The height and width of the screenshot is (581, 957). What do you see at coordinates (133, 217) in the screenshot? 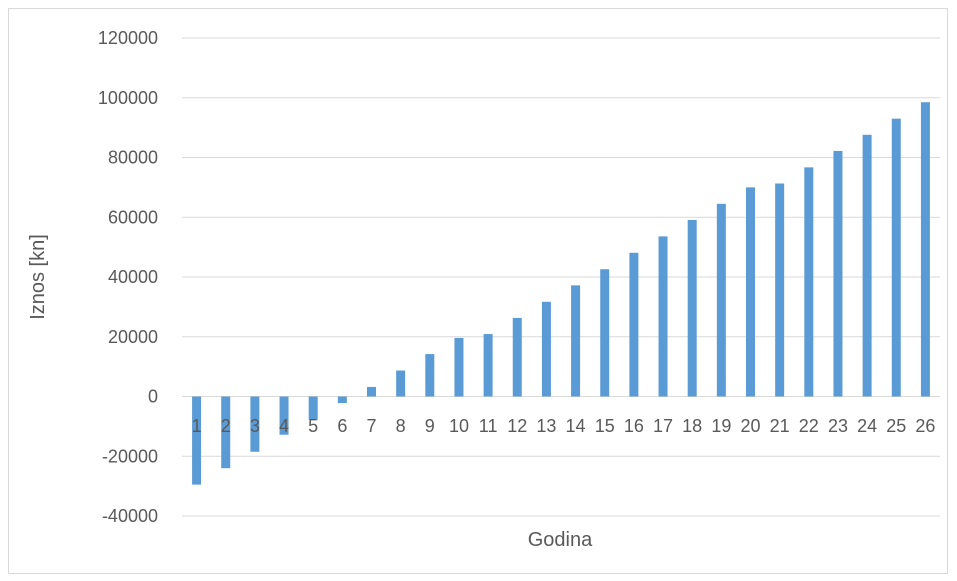
I see `y-tick-label: 60000` at bounding box center [133, 217].